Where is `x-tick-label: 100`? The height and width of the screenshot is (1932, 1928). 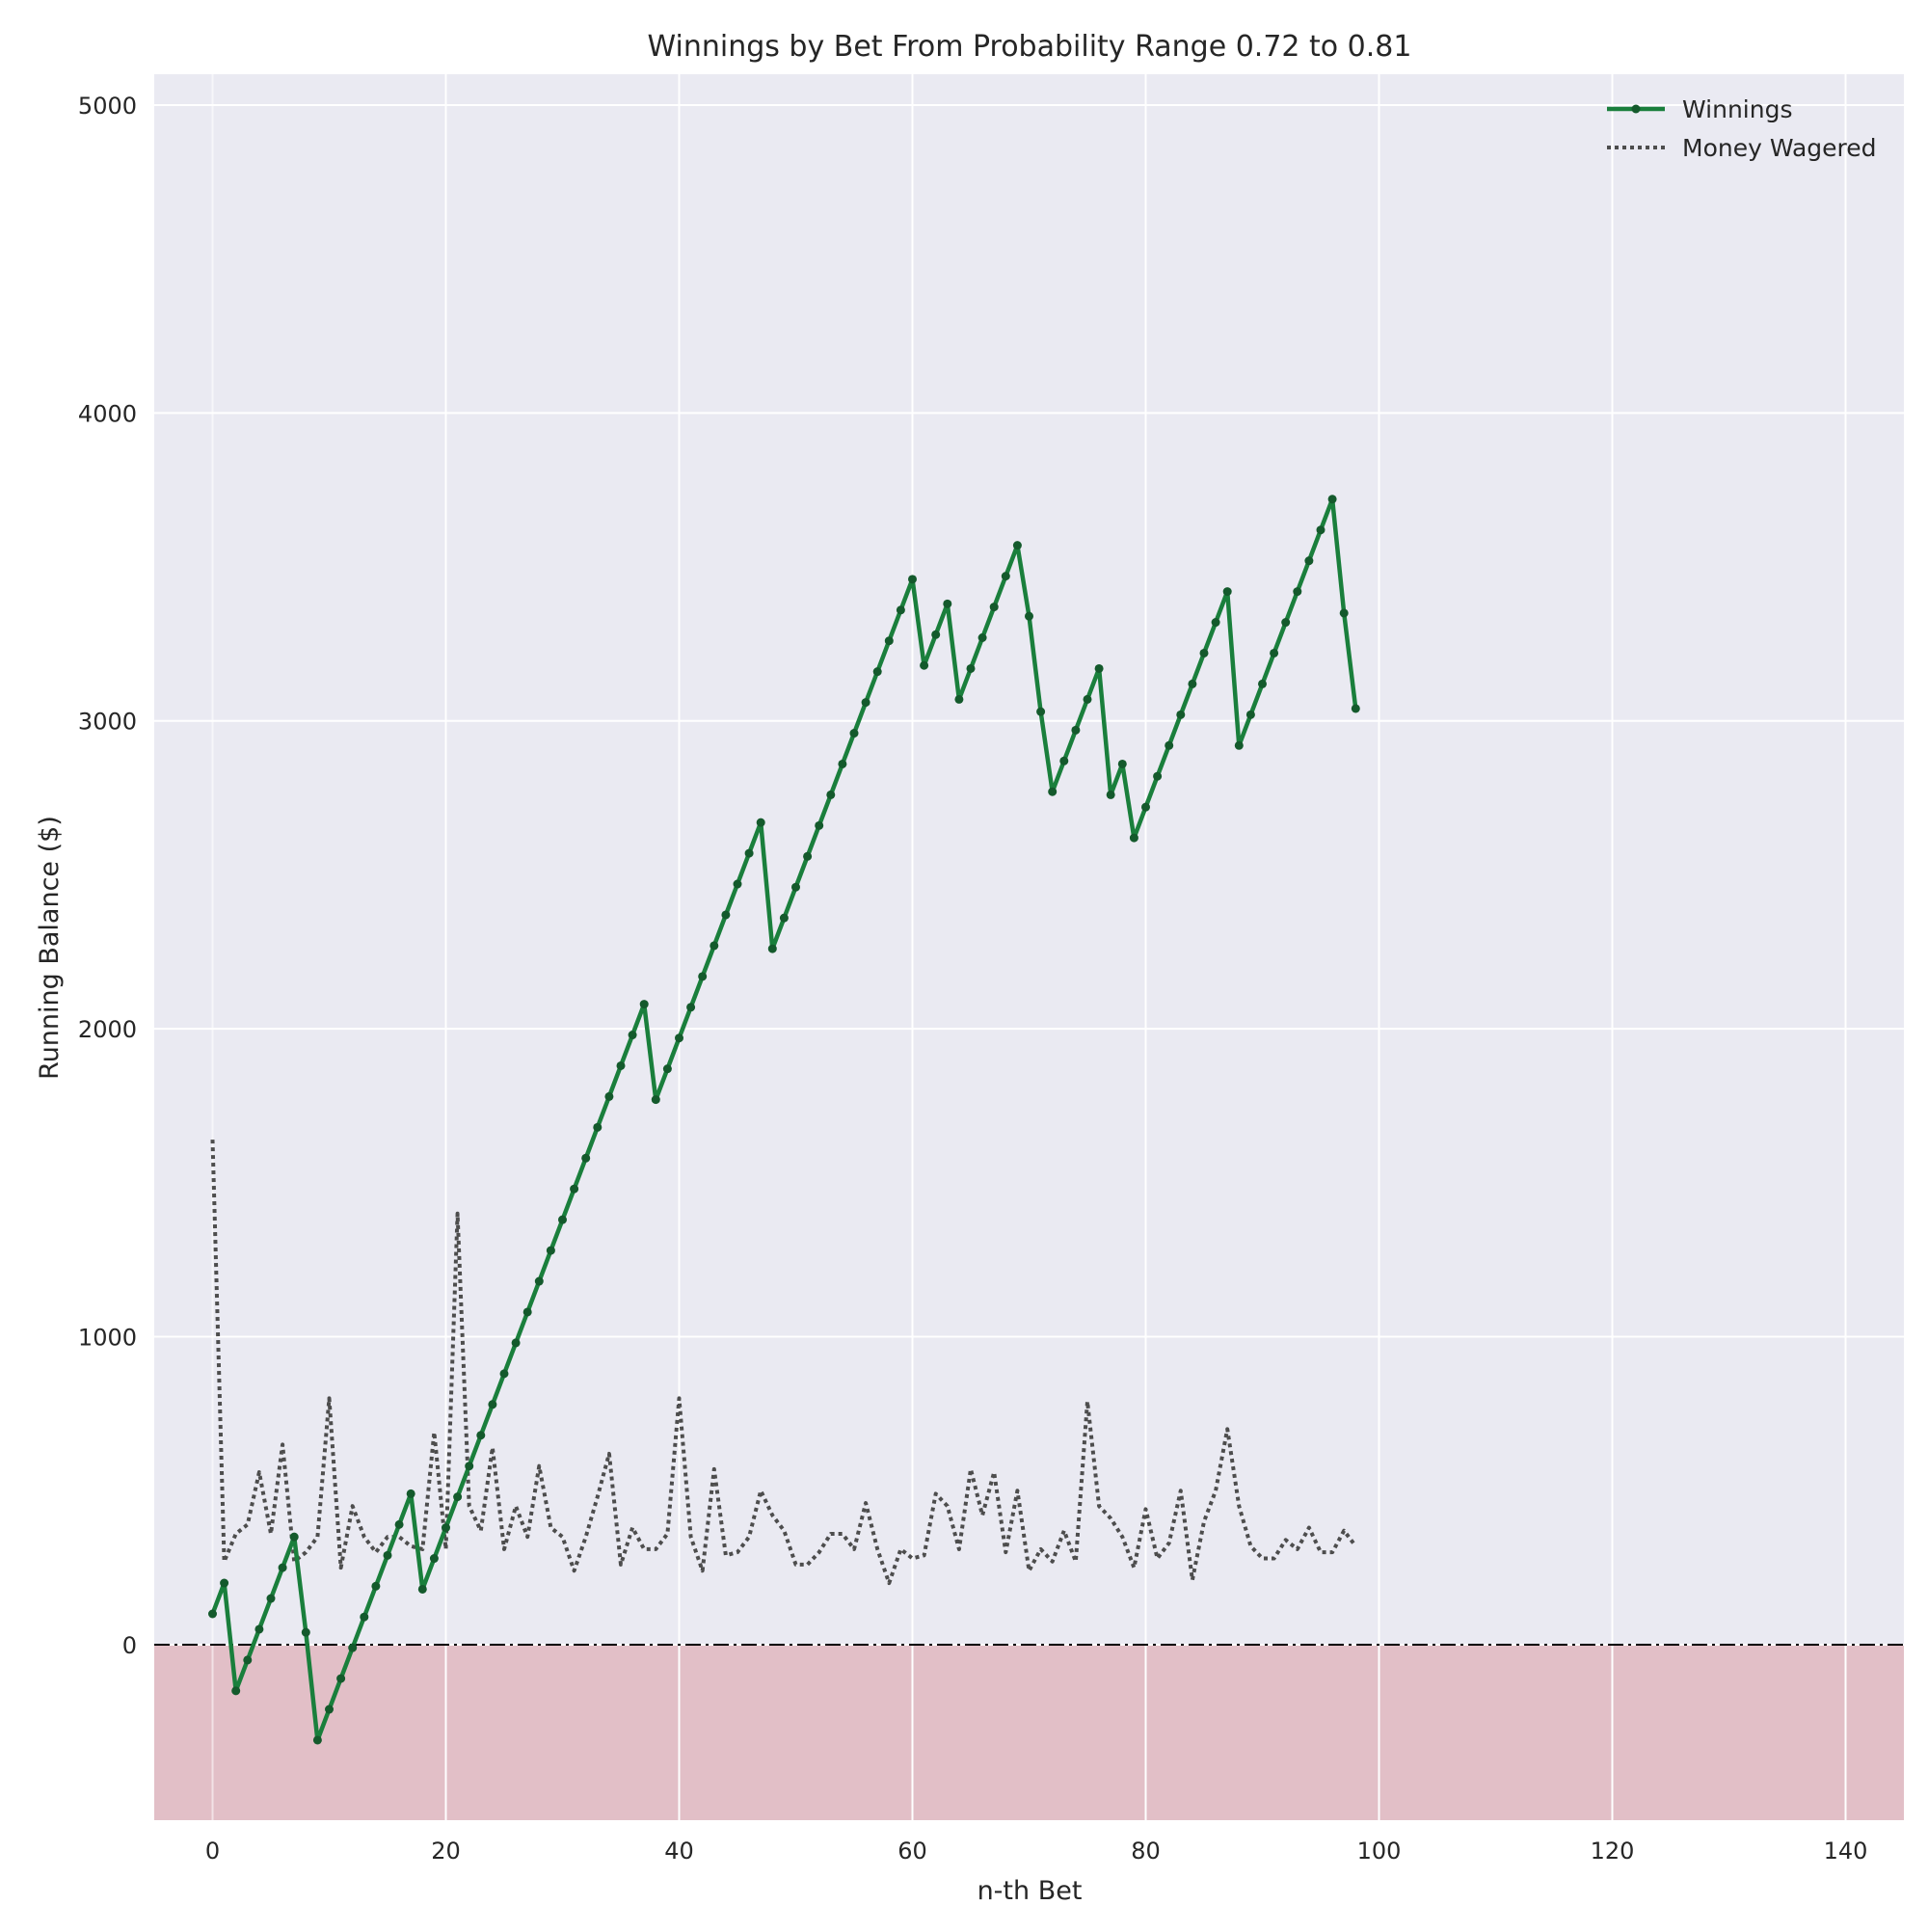
x-tick-label: 100 is located at coordinates (1379, 1852).